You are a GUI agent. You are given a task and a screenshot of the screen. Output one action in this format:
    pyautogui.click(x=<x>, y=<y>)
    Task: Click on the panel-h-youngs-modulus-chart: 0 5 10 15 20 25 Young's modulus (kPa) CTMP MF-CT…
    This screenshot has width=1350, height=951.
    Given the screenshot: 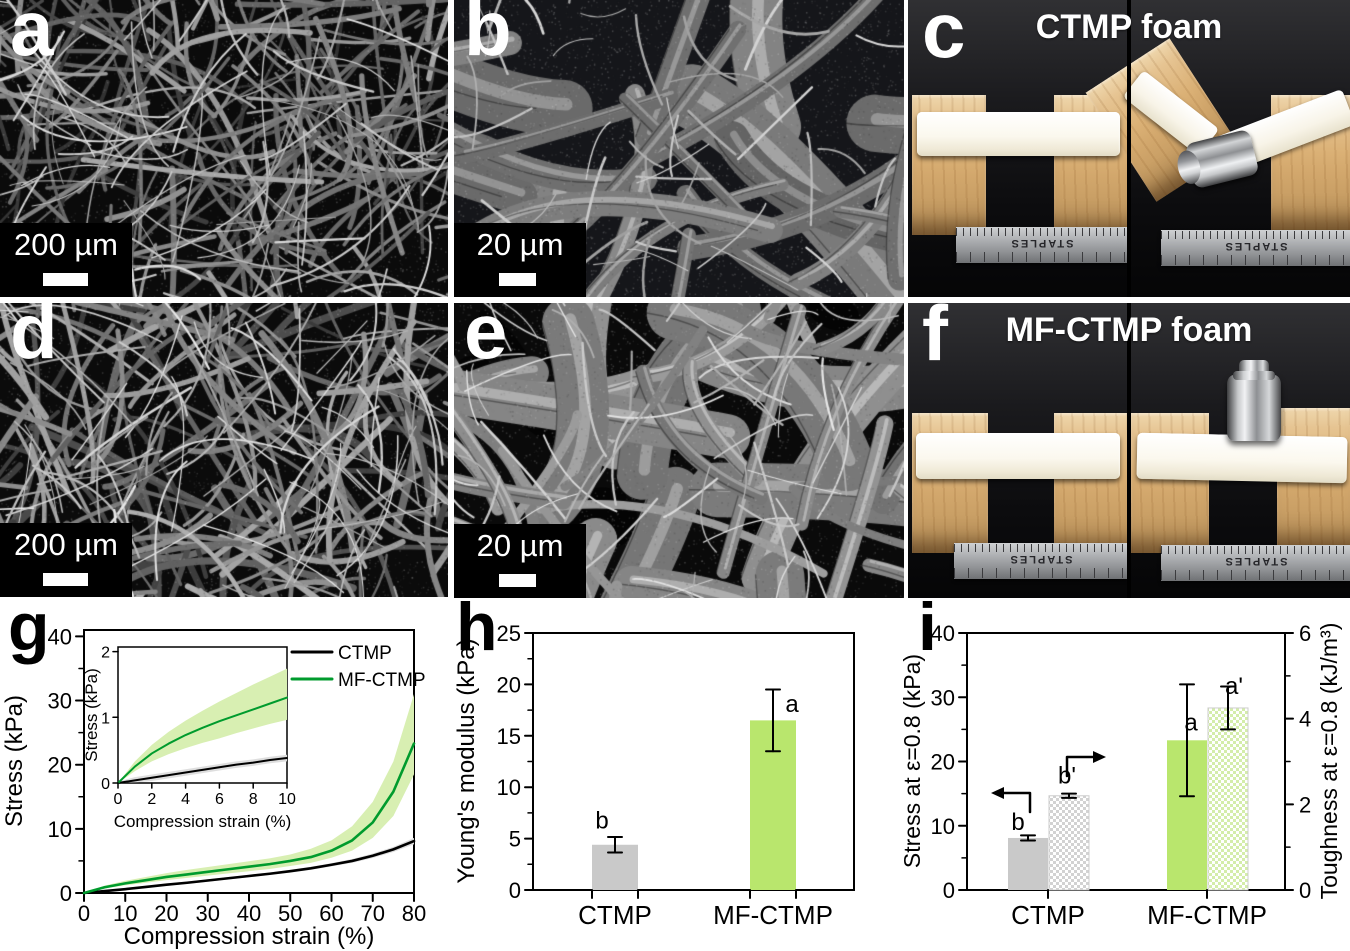 What is the action you would take?
    pyautogui.click(x=677, y=775)
    